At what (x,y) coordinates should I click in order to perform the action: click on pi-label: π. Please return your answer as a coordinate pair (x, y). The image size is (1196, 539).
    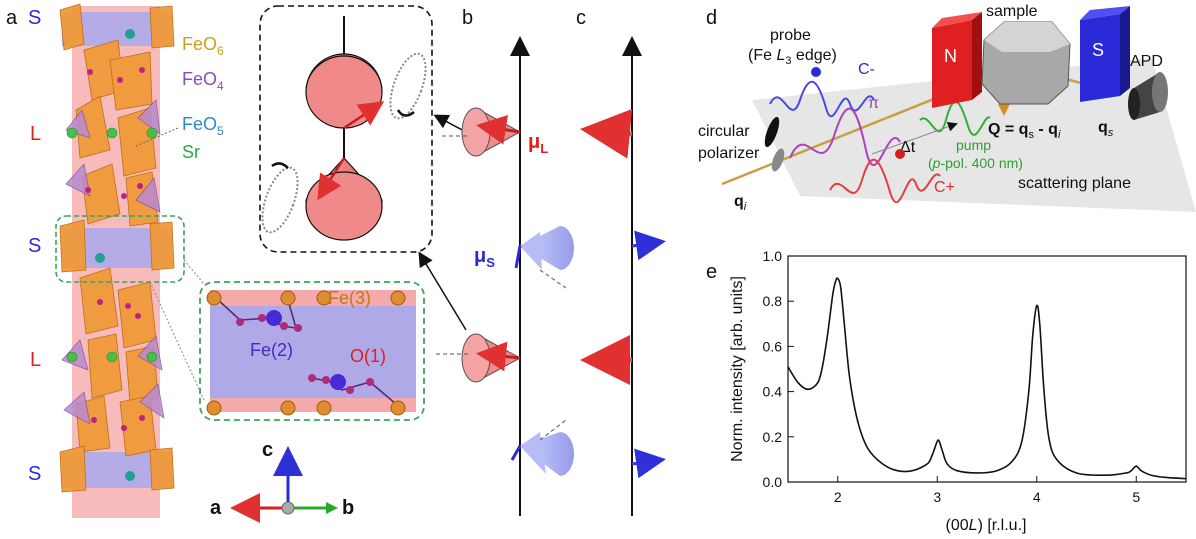
    Looking at the image, I should click on (873, 103).